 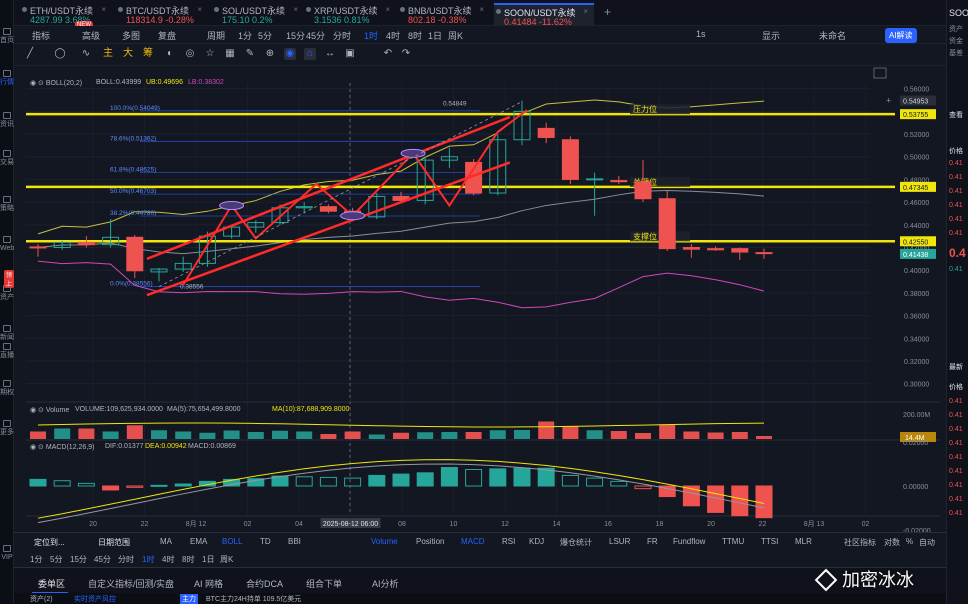 I want to click on indicator-toggle: KDJ, so click(x=537, y=541).